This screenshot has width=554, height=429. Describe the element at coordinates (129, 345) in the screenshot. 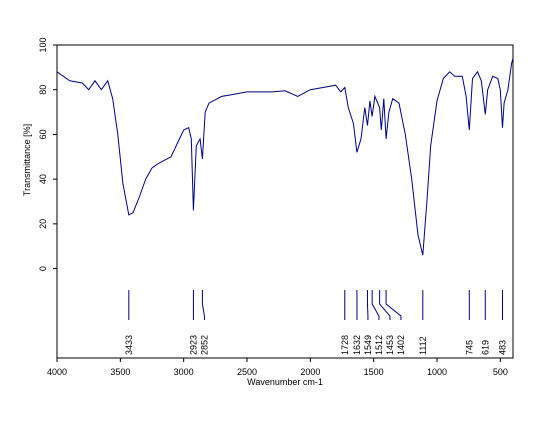

I see `peak-label: 3433` at that location.